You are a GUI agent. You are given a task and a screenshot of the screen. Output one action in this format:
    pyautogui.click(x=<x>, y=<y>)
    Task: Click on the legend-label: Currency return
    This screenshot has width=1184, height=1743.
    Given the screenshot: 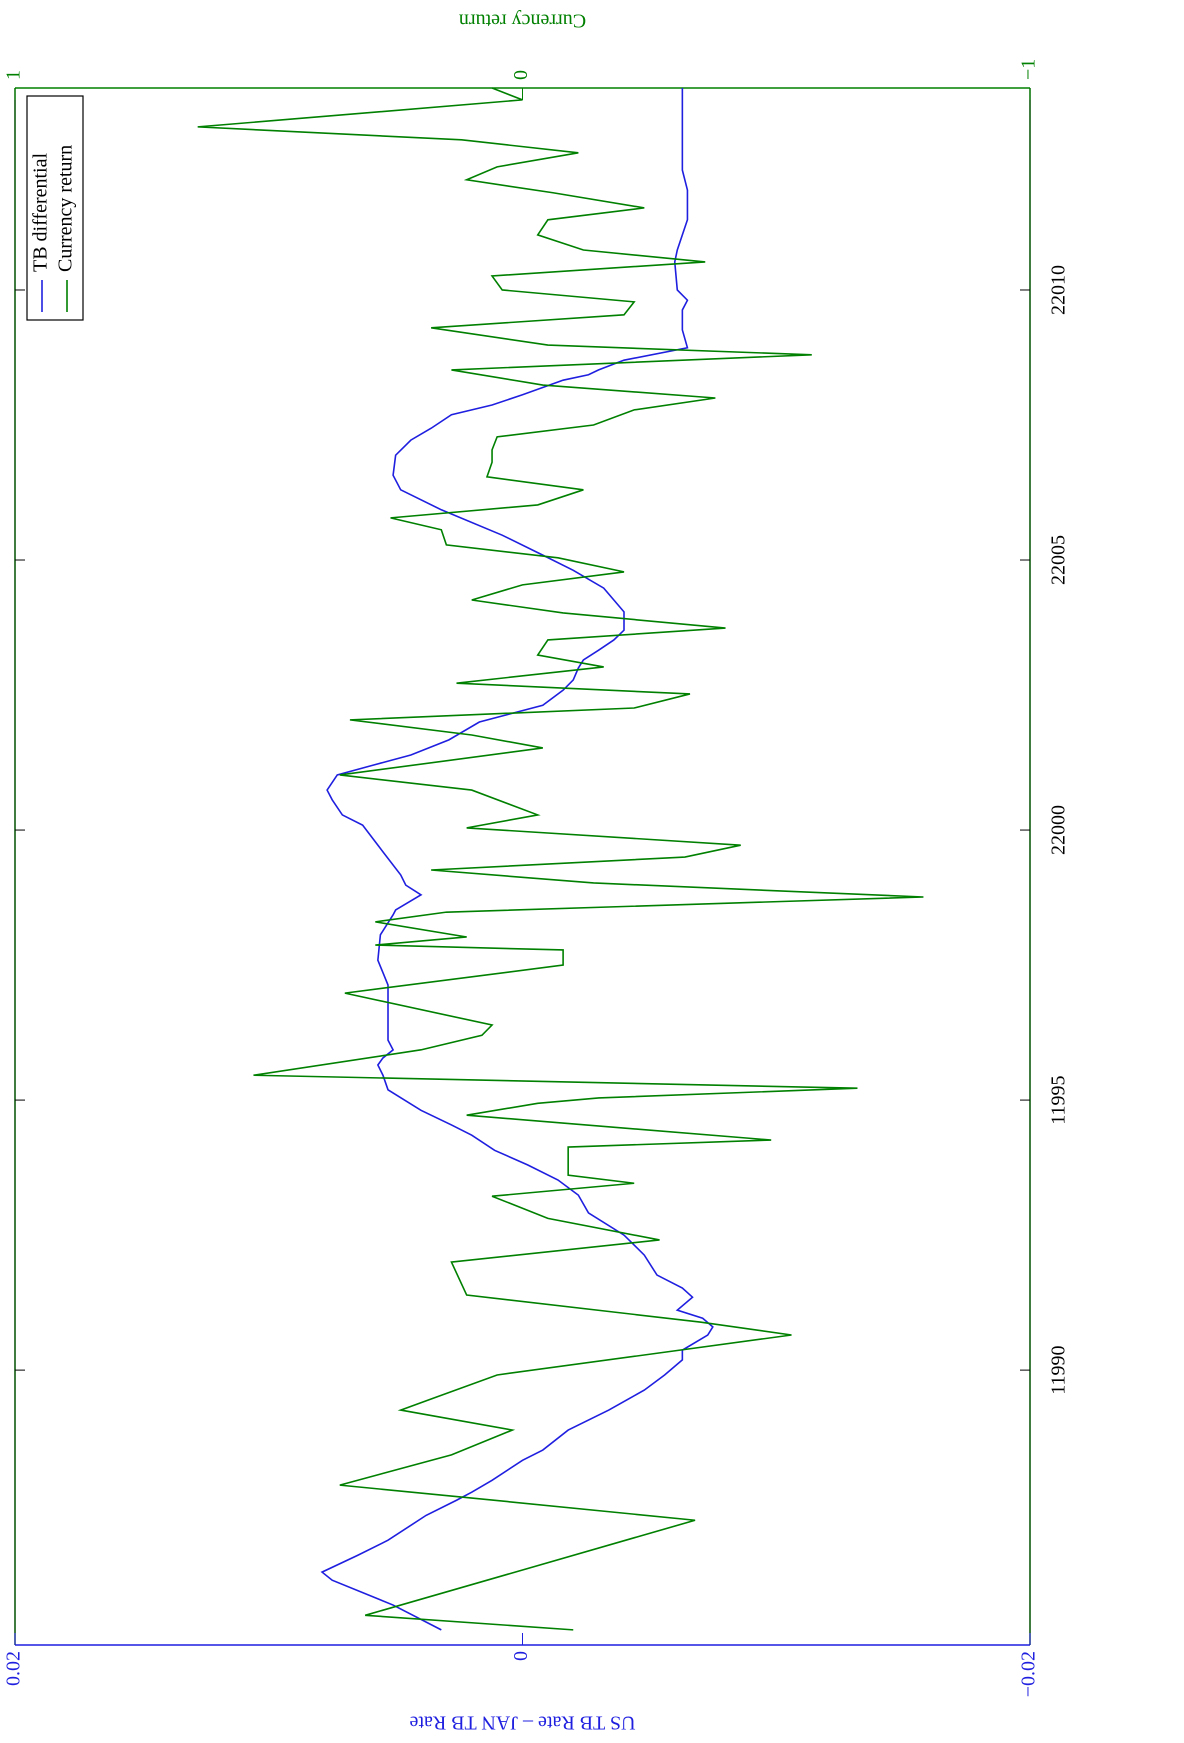 What is the action you would take?
    pyautogui.click(x=66, y=208)
    